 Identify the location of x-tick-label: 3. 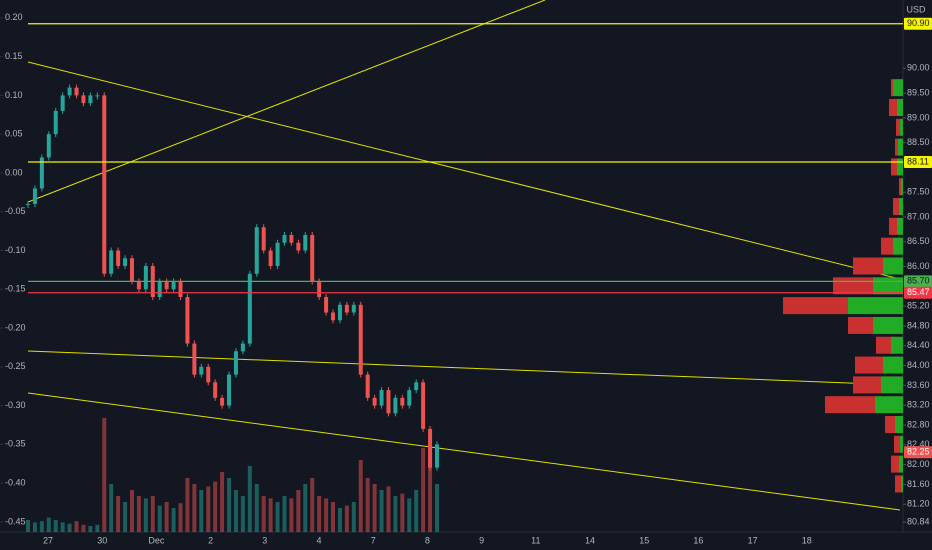
(264, 540).